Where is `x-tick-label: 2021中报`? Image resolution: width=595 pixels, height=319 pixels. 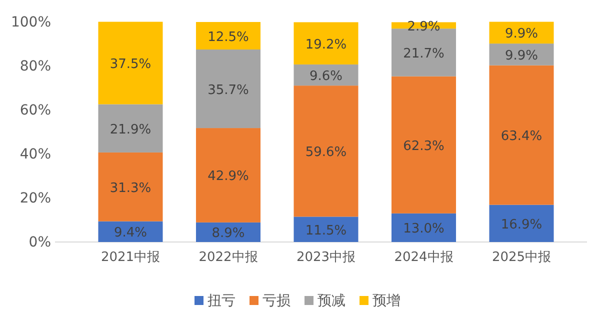 x-tick-label: 2021中报 is located at coordinates (130, 258).